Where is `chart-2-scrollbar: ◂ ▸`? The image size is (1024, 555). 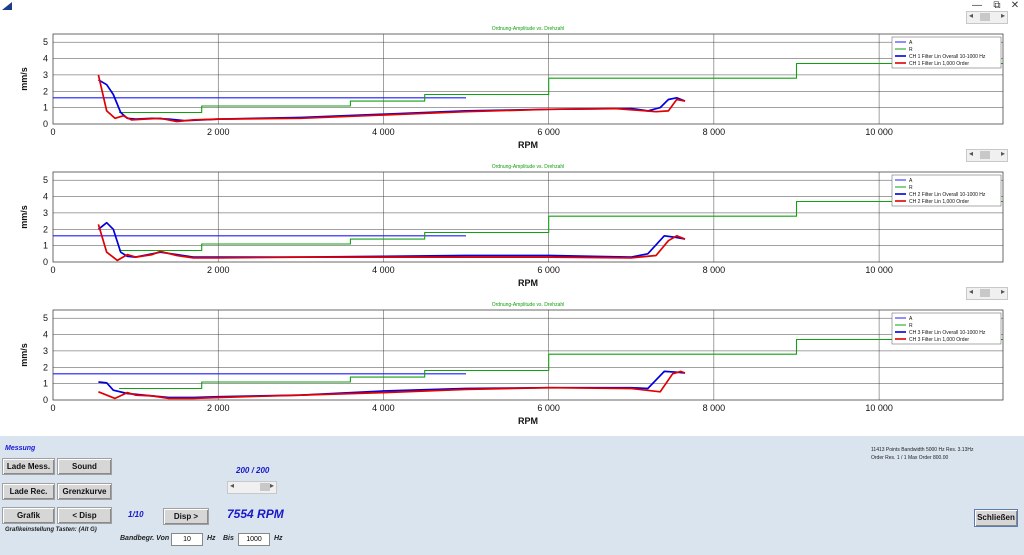
chart-2-scrollbar: ◂ ▸ is located at coordinates (987, 155).